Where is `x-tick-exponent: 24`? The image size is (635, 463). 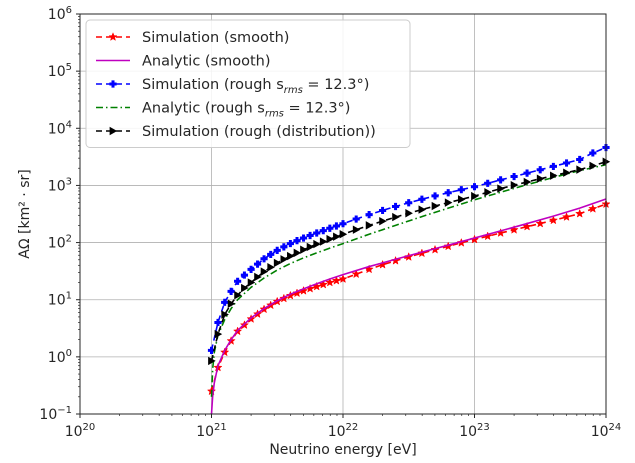
x-tick-exponent: 24 is located at coordinates (615, 427).